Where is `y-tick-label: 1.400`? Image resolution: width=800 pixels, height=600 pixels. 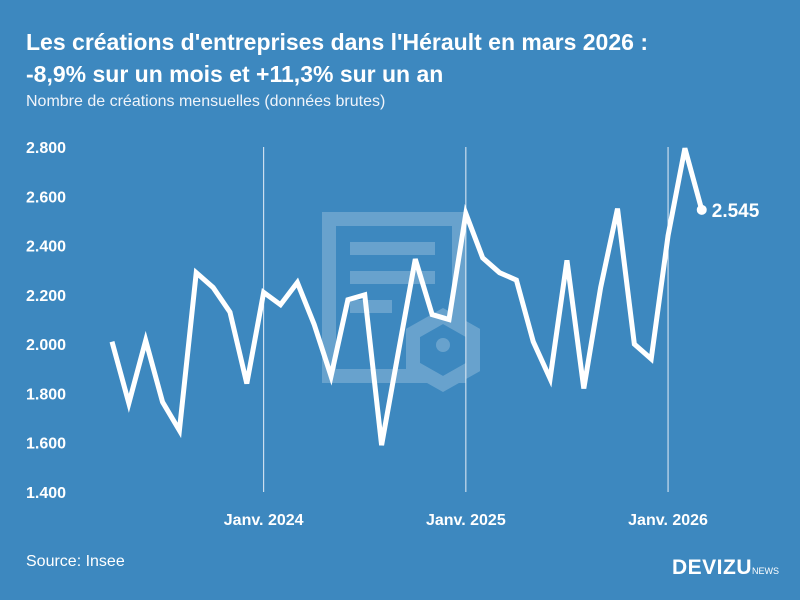 y-tick-label: 1.400 is located at coordinates (46, 493).